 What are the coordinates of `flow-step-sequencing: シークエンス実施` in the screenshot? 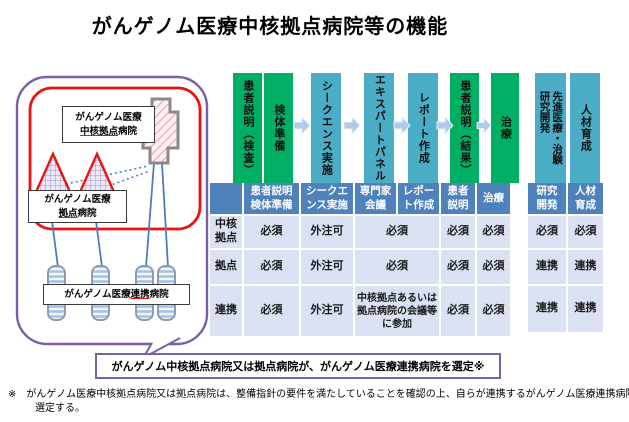 It's located at (326, 128).